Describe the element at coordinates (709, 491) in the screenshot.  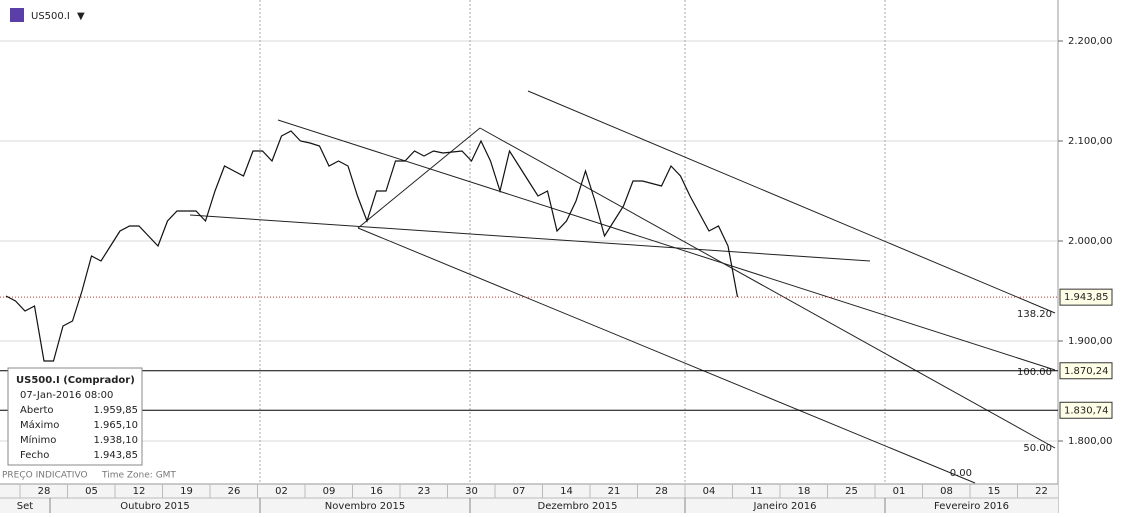
I see `x-tick-label: 04` at that location.